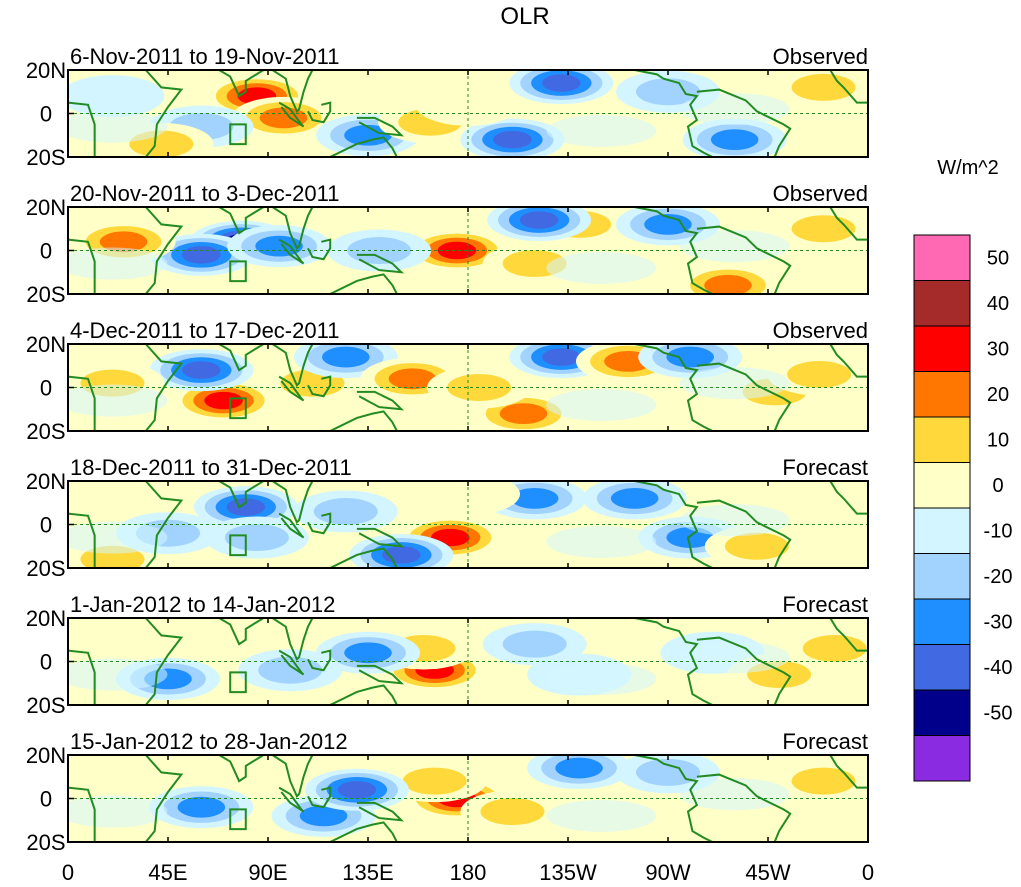  What do you see at coordinates (968, 168) in the screenshot?
I see `colorbar-units-label: W/m^2` at bounding box center [968, 168].